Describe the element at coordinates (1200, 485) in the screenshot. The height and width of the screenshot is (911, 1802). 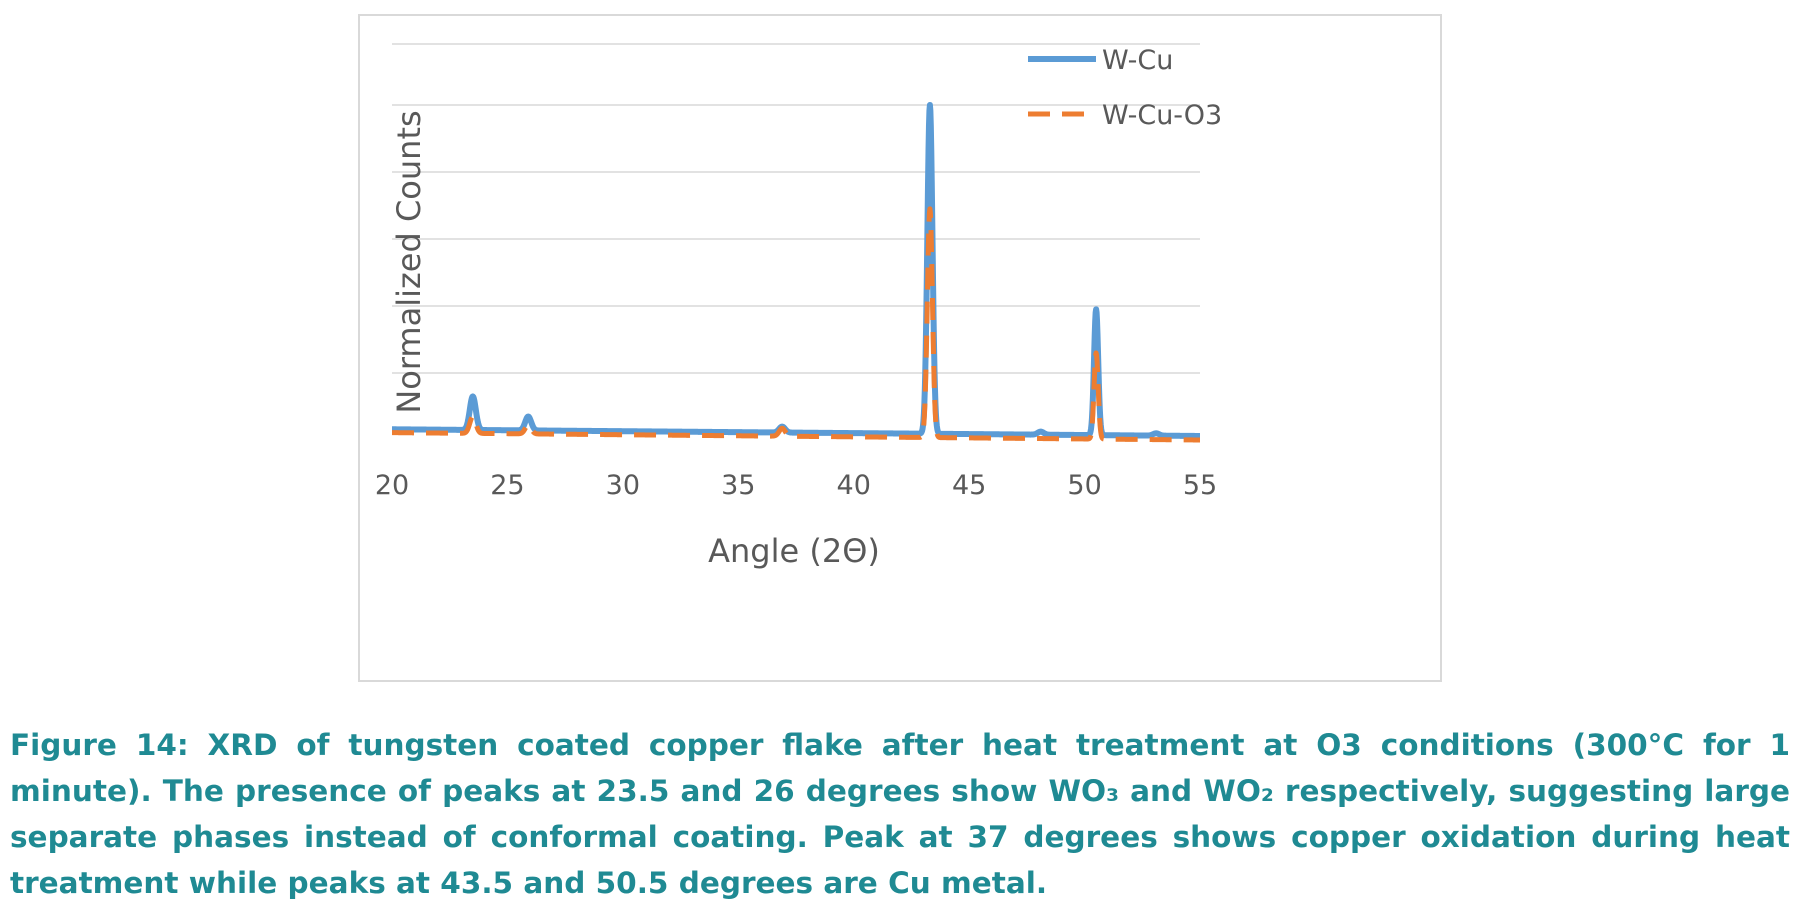
I see `x-tick-55: 55` at that location.